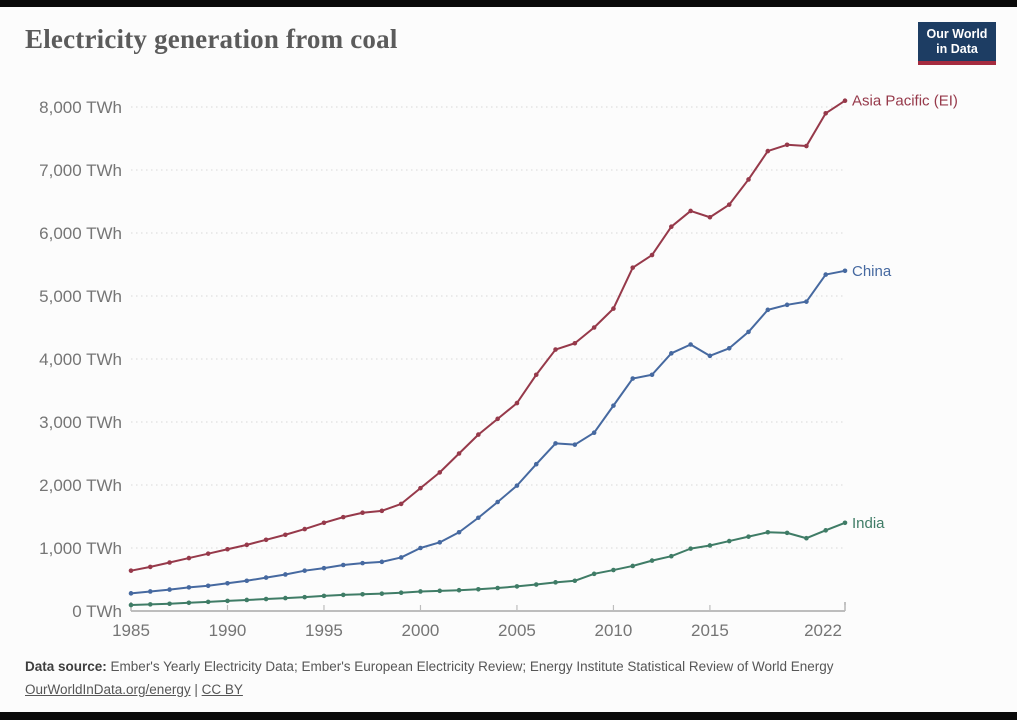 The height and width of the screenshot is (720, 1017). What do you see at coordinates (401, 504) in the screenshot?
I see `series-point-asia-pacific-ei-1999` at bounding box center [401, 504].